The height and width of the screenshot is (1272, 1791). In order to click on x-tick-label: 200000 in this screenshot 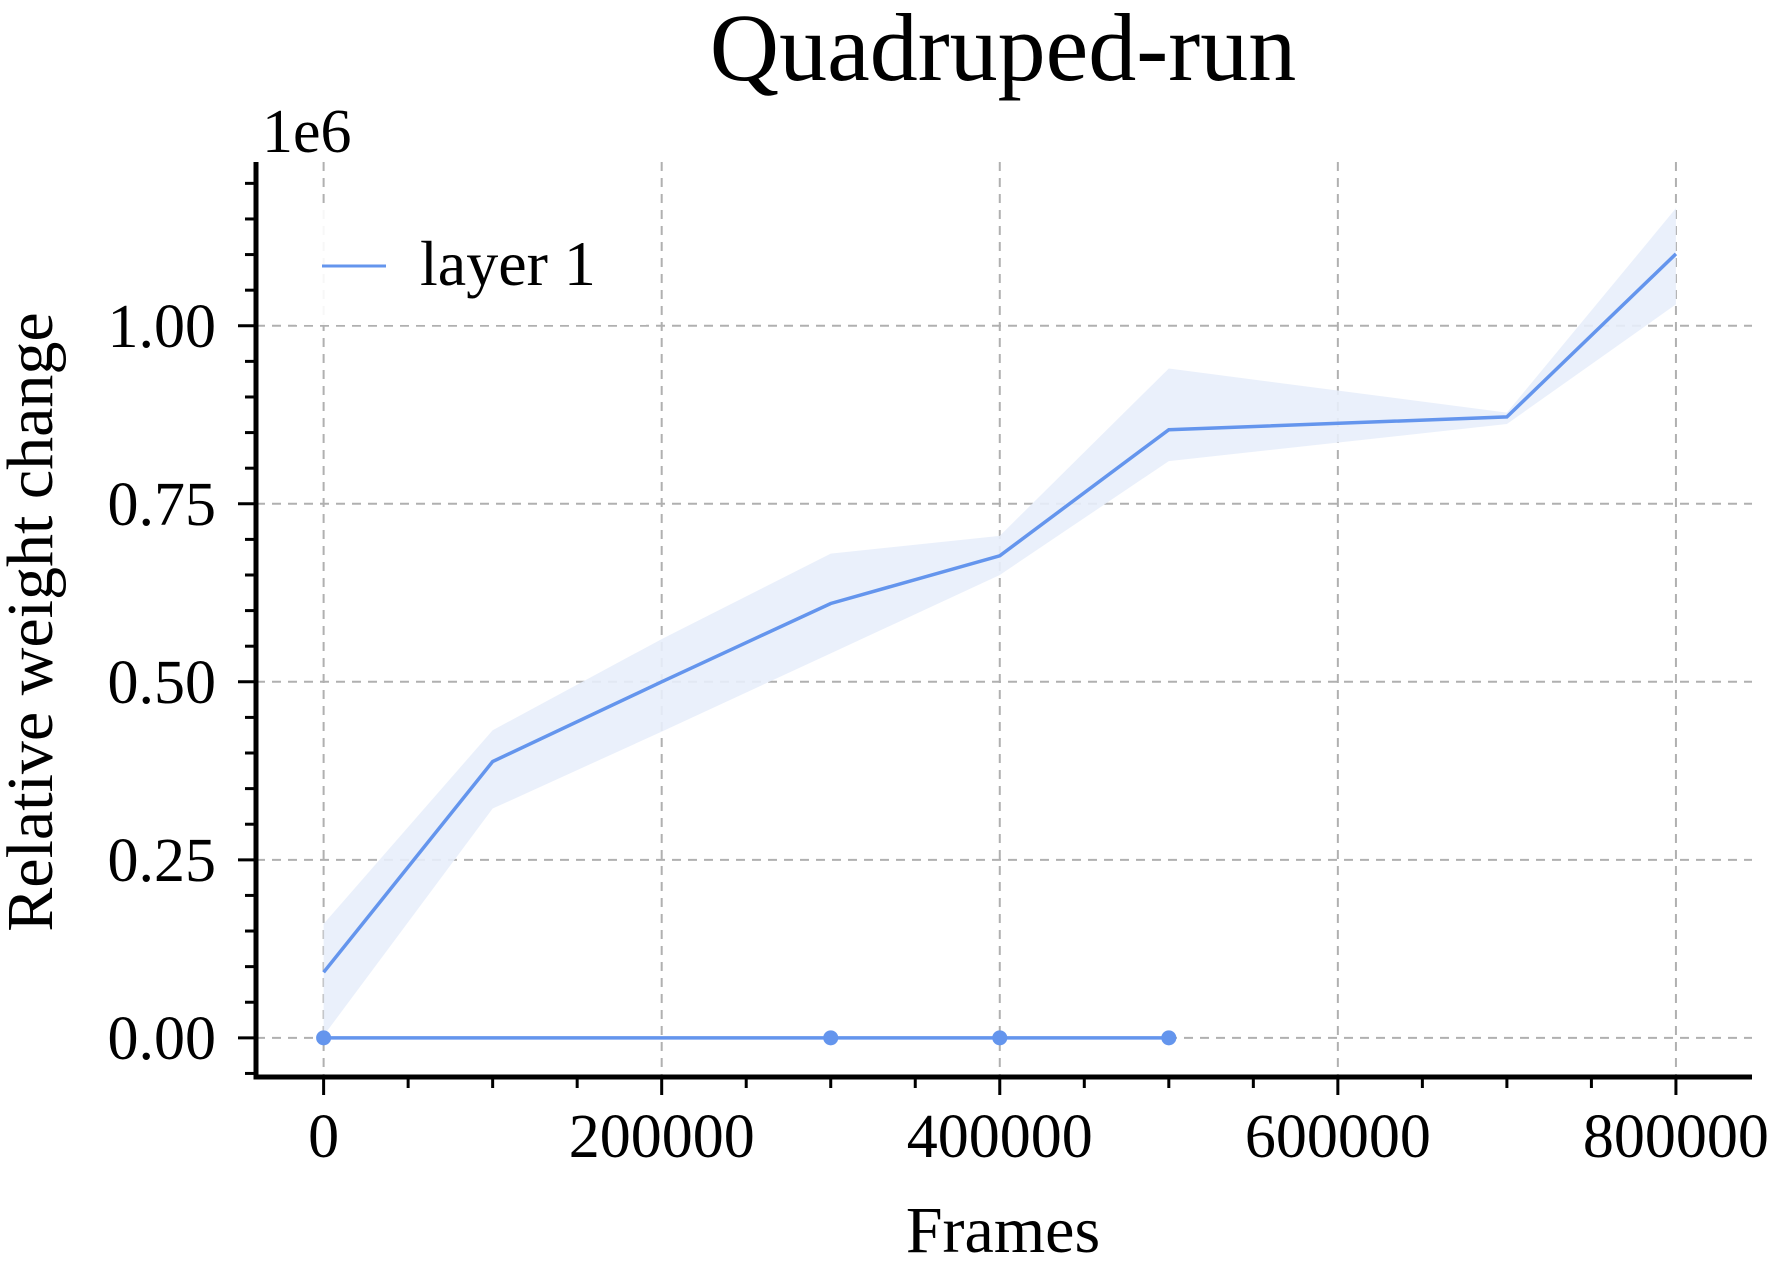, I will do `click(662, 1137)`.